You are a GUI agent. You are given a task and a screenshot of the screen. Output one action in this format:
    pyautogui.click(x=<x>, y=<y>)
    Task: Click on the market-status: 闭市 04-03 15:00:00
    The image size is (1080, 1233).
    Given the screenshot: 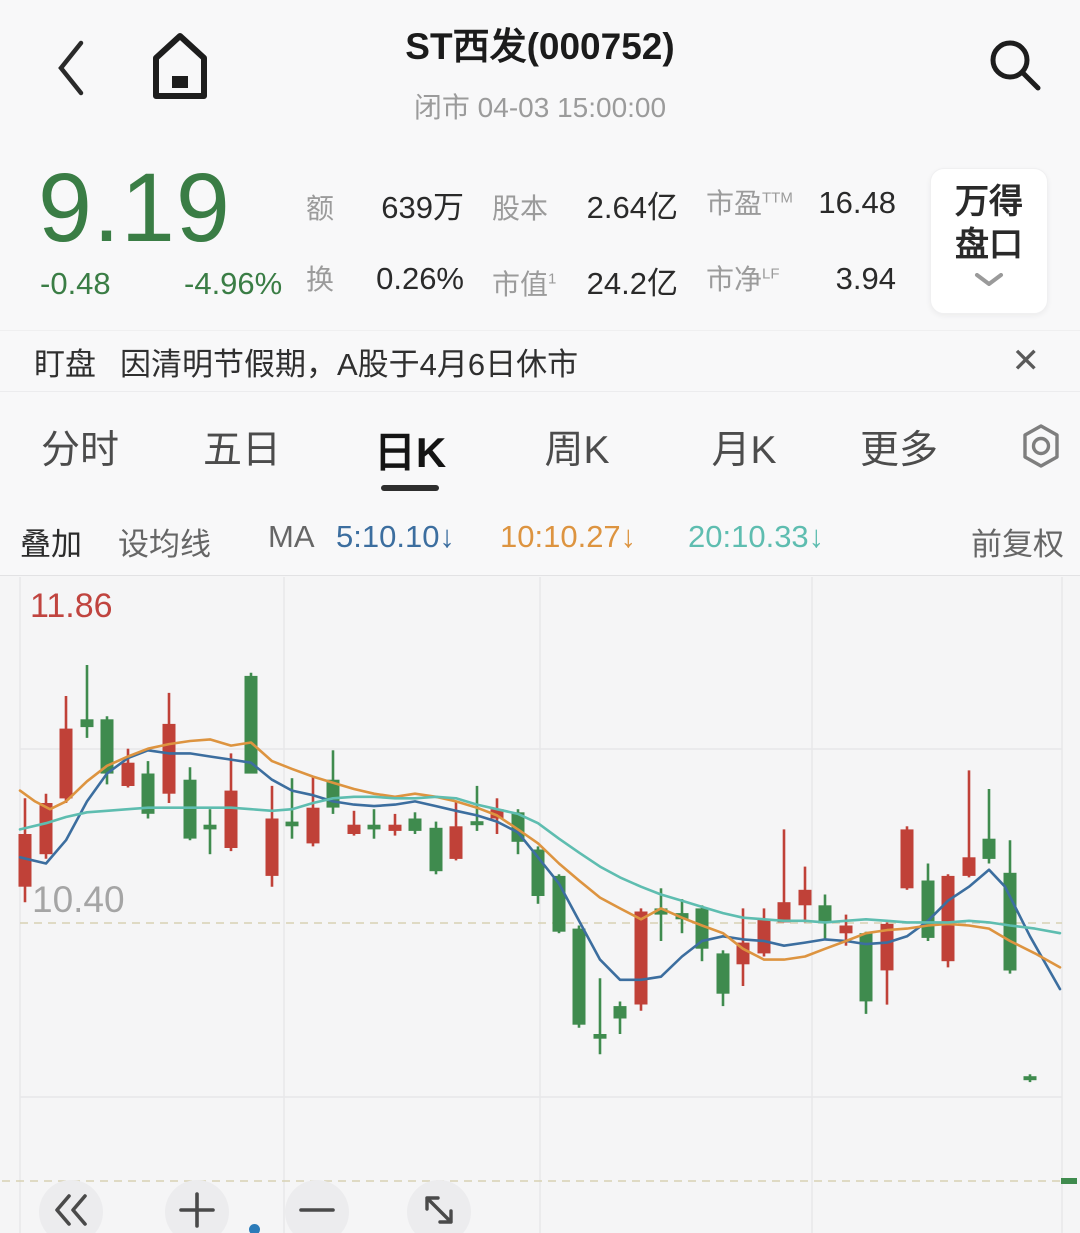 What is the action you would take?
    pyautogui.click(x=540, y=107)
    